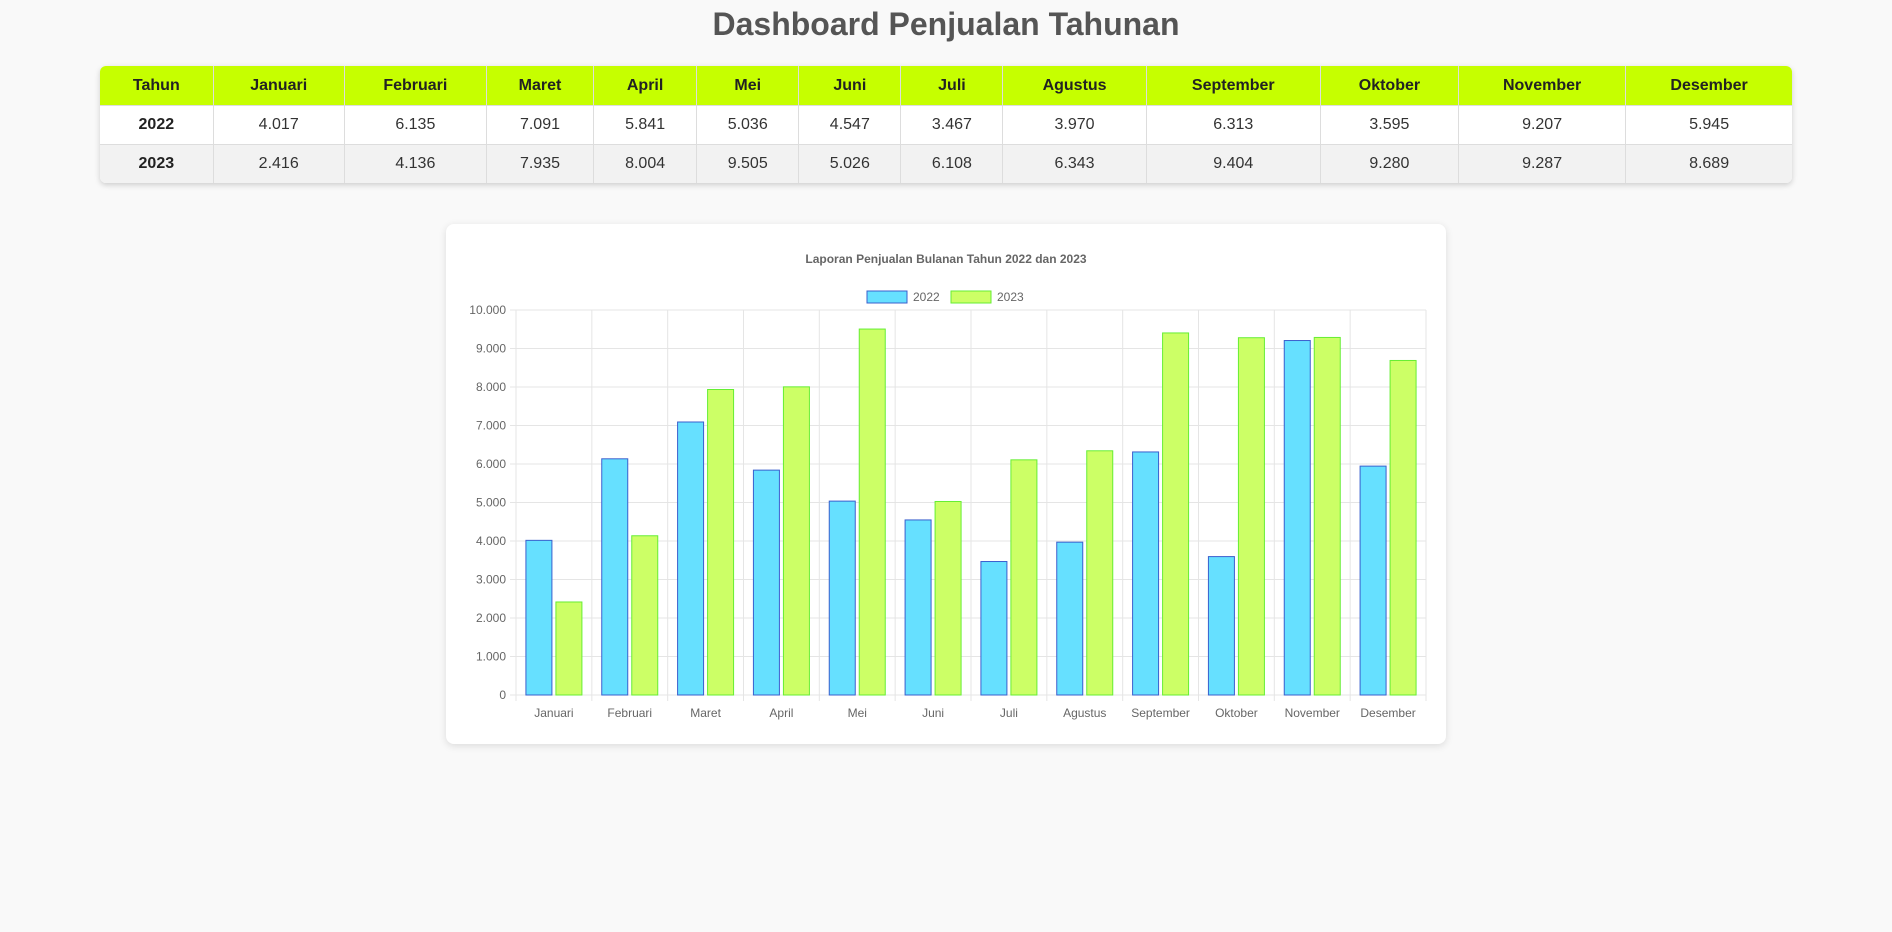 This screenshot has height=932, width=1892. Describe the element at coordinates (629, 713) in the screenshot. I see `x-tick-label: Februari` at that location.